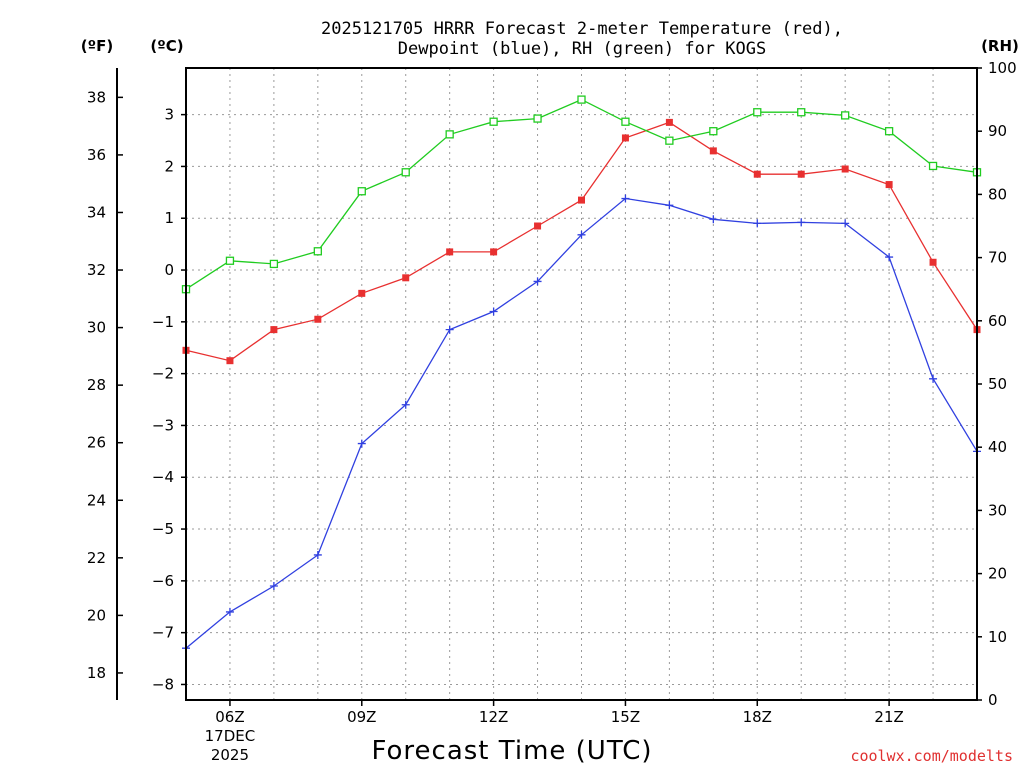  What do you see at coordinates (96, 270) in the screenshot?
I see `fahrenheit-tick-label: 32` at bounding box center [96, 270].